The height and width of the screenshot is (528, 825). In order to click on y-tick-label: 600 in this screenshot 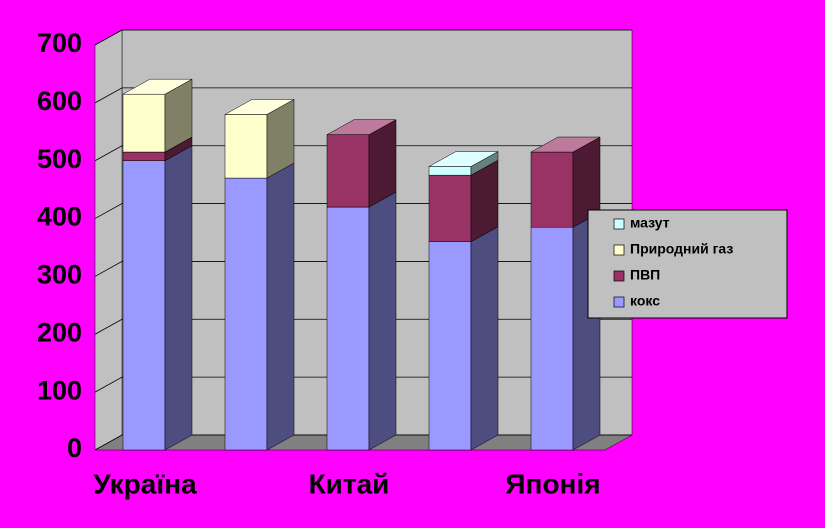, I will do `click(59, 101)`.